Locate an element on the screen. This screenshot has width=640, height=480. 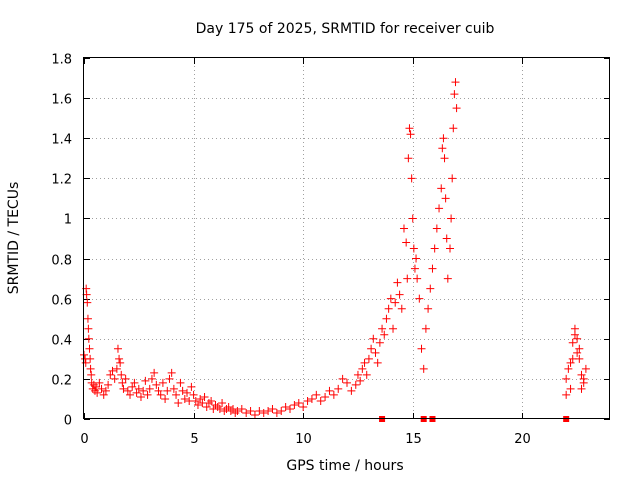
x-tick-label: 15 is located at coordinates (413, 439).